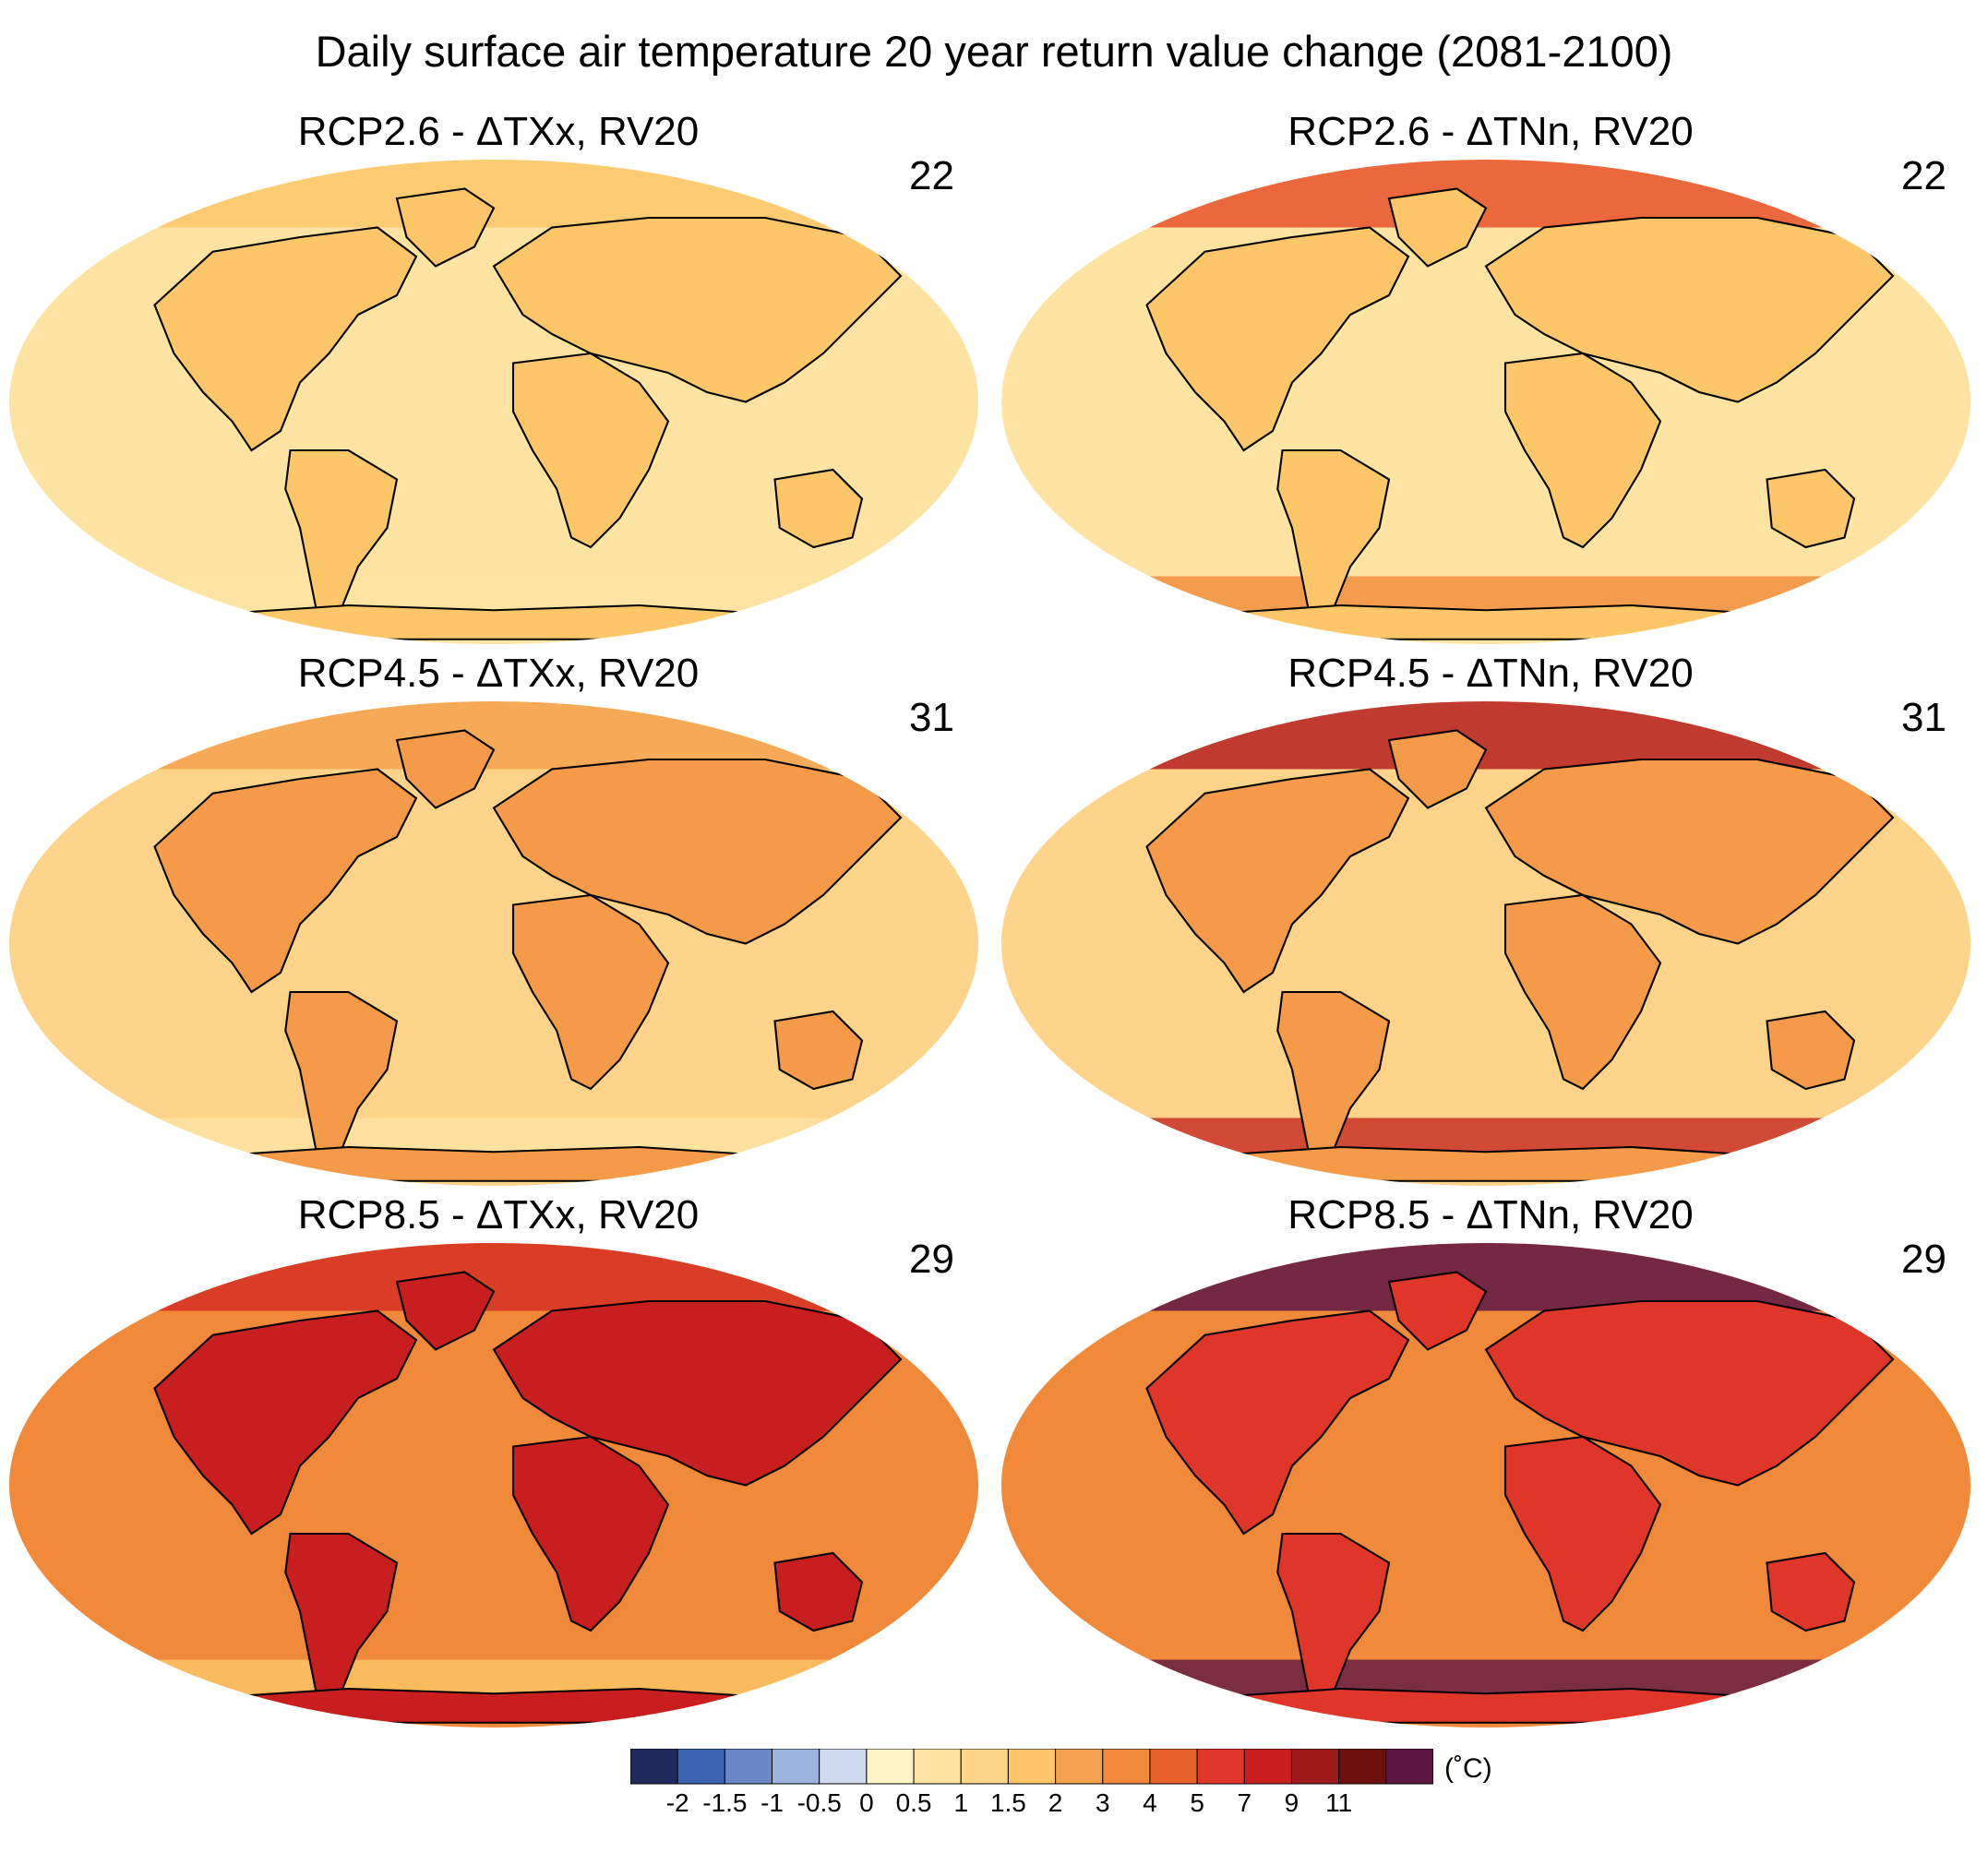 The image size is (1988, 1865). Describe the element at coordinates (498, 131) in the screenshot. I see `panel-title: RCP2.6 - ΔTXx, RV20` at that location.